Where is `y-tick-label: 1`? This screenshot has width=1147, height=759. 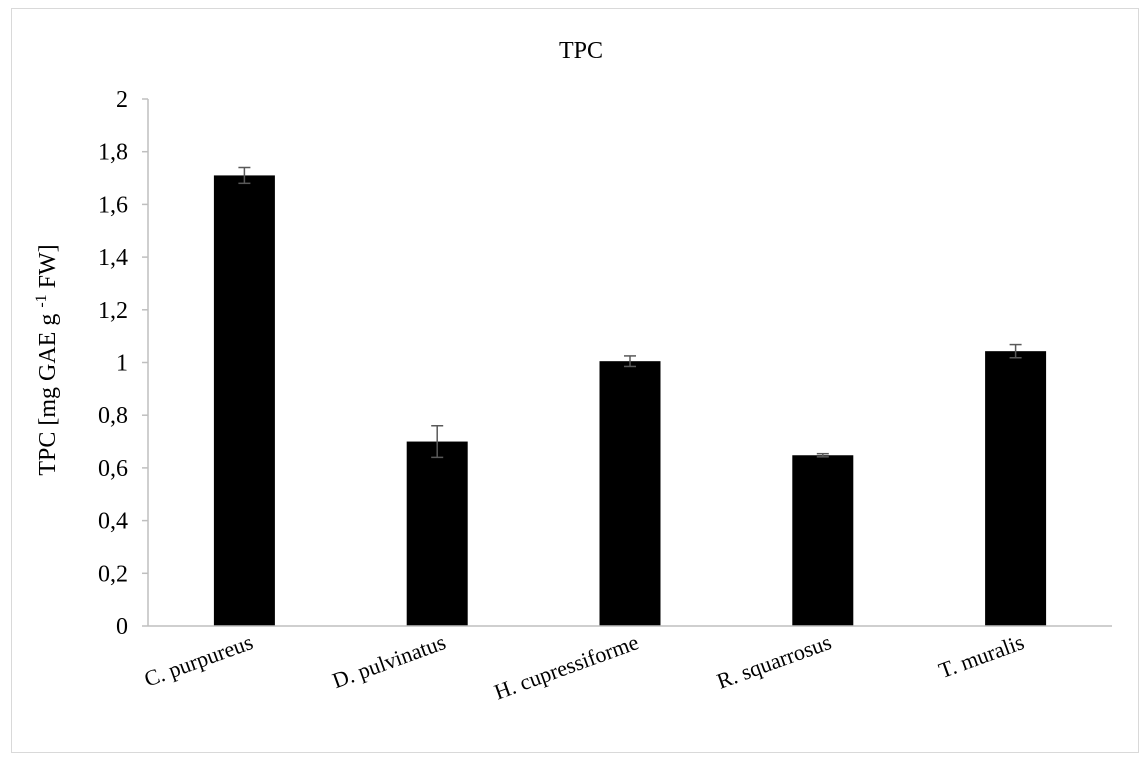
y-tick-label: 1 is located at coordinates (122, 364).